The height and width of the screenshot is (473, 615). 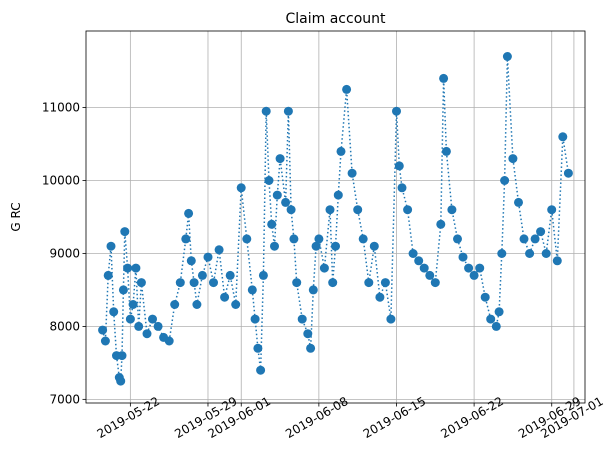 I want to click on chart-title: Claim account, so click(x=336, y=19).